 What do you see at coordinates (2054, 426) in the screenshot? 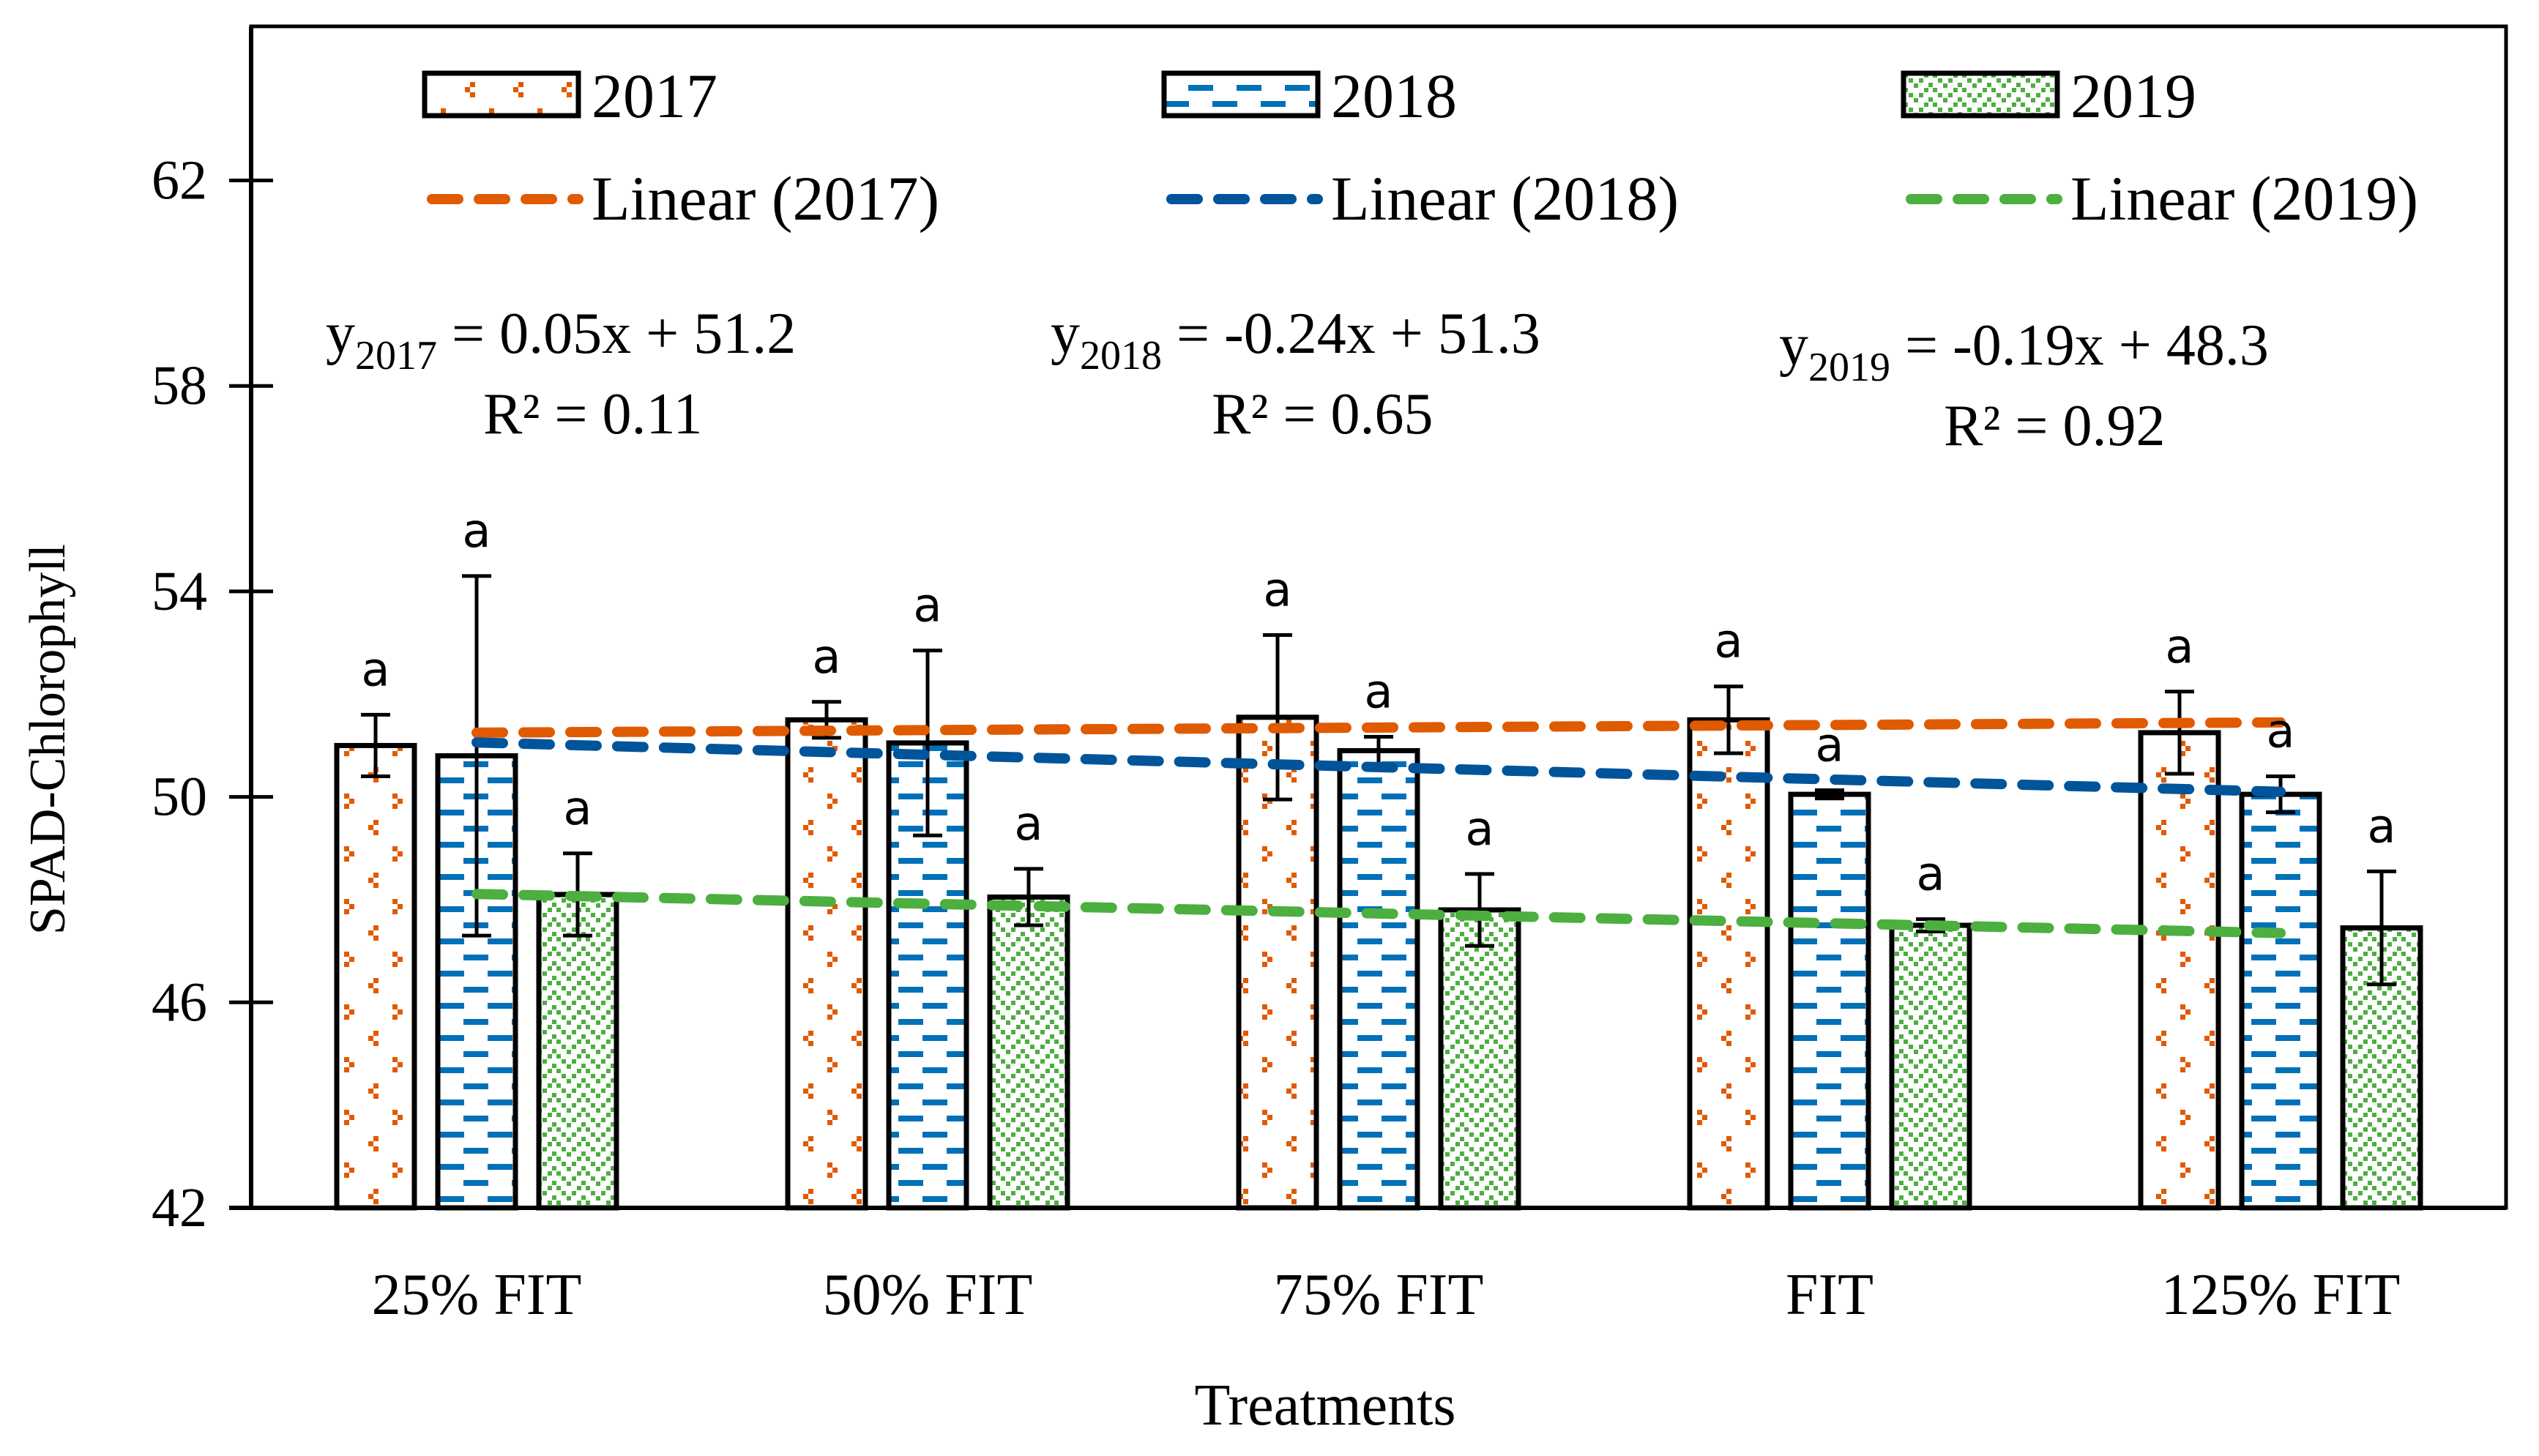
I see `trend-r2-2019: R² = 0.92` at bounding box center [2054, 426].